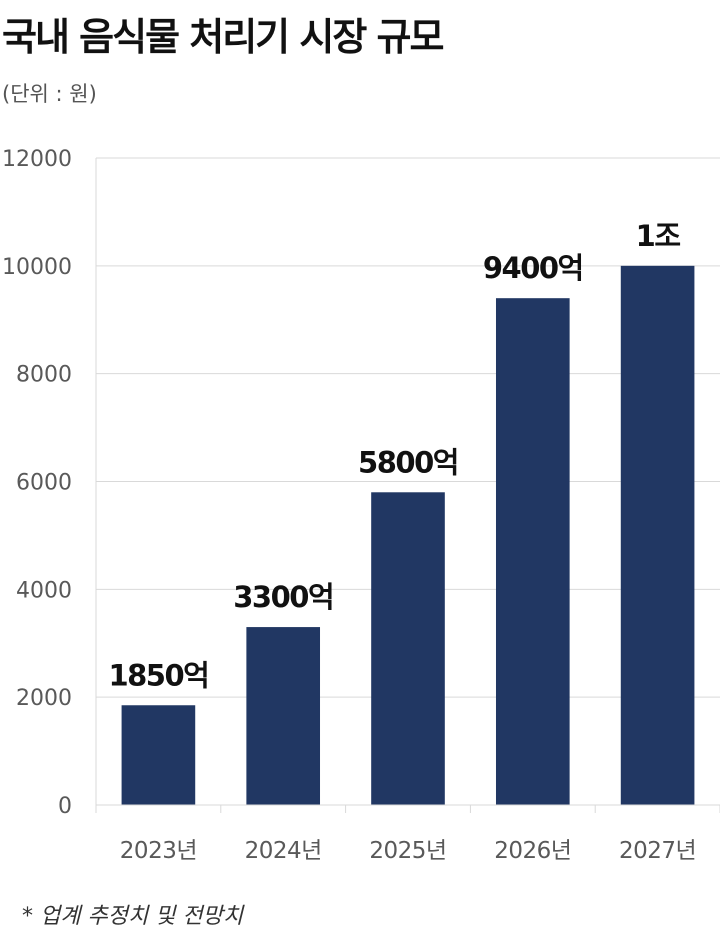 The width and height of the screenshot is (720, 940). I want to click on x-tick-label: 2023년, so click(158, 851).